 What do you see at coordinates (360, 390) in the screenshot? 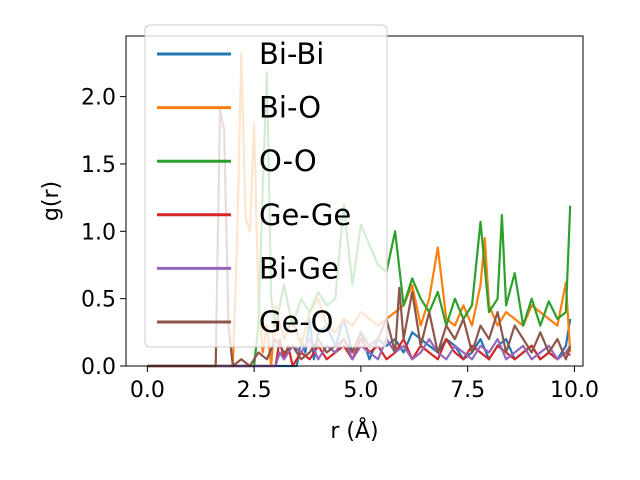
I see `x-tick-label: 5.0` at bounding box center [360, 390].